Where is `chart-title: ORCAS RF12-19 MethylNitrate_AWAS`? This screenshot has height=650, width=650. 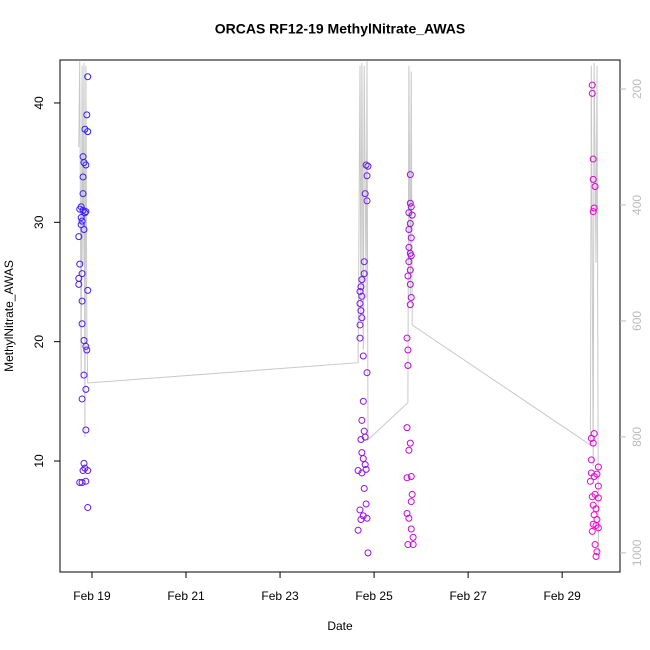
chart-title: ORCAS RF12-19 MethylNitrate_AWAS is located at coordinates (340, 29).